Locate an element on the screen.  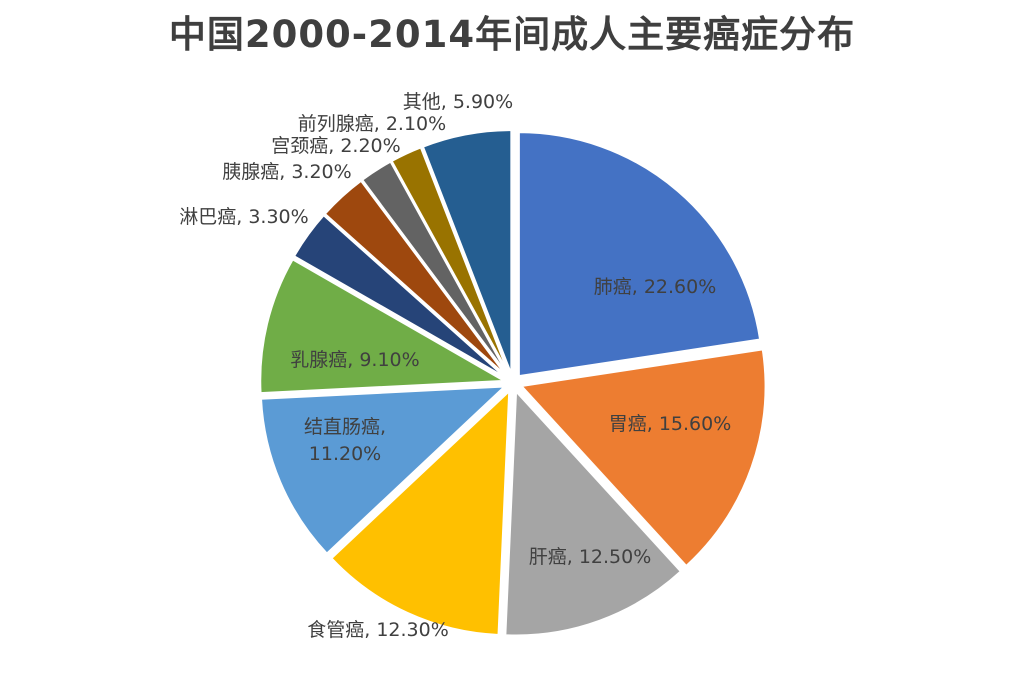
slice-label-4: 食管癌, 12.30% is located at coordinates (378, 630).